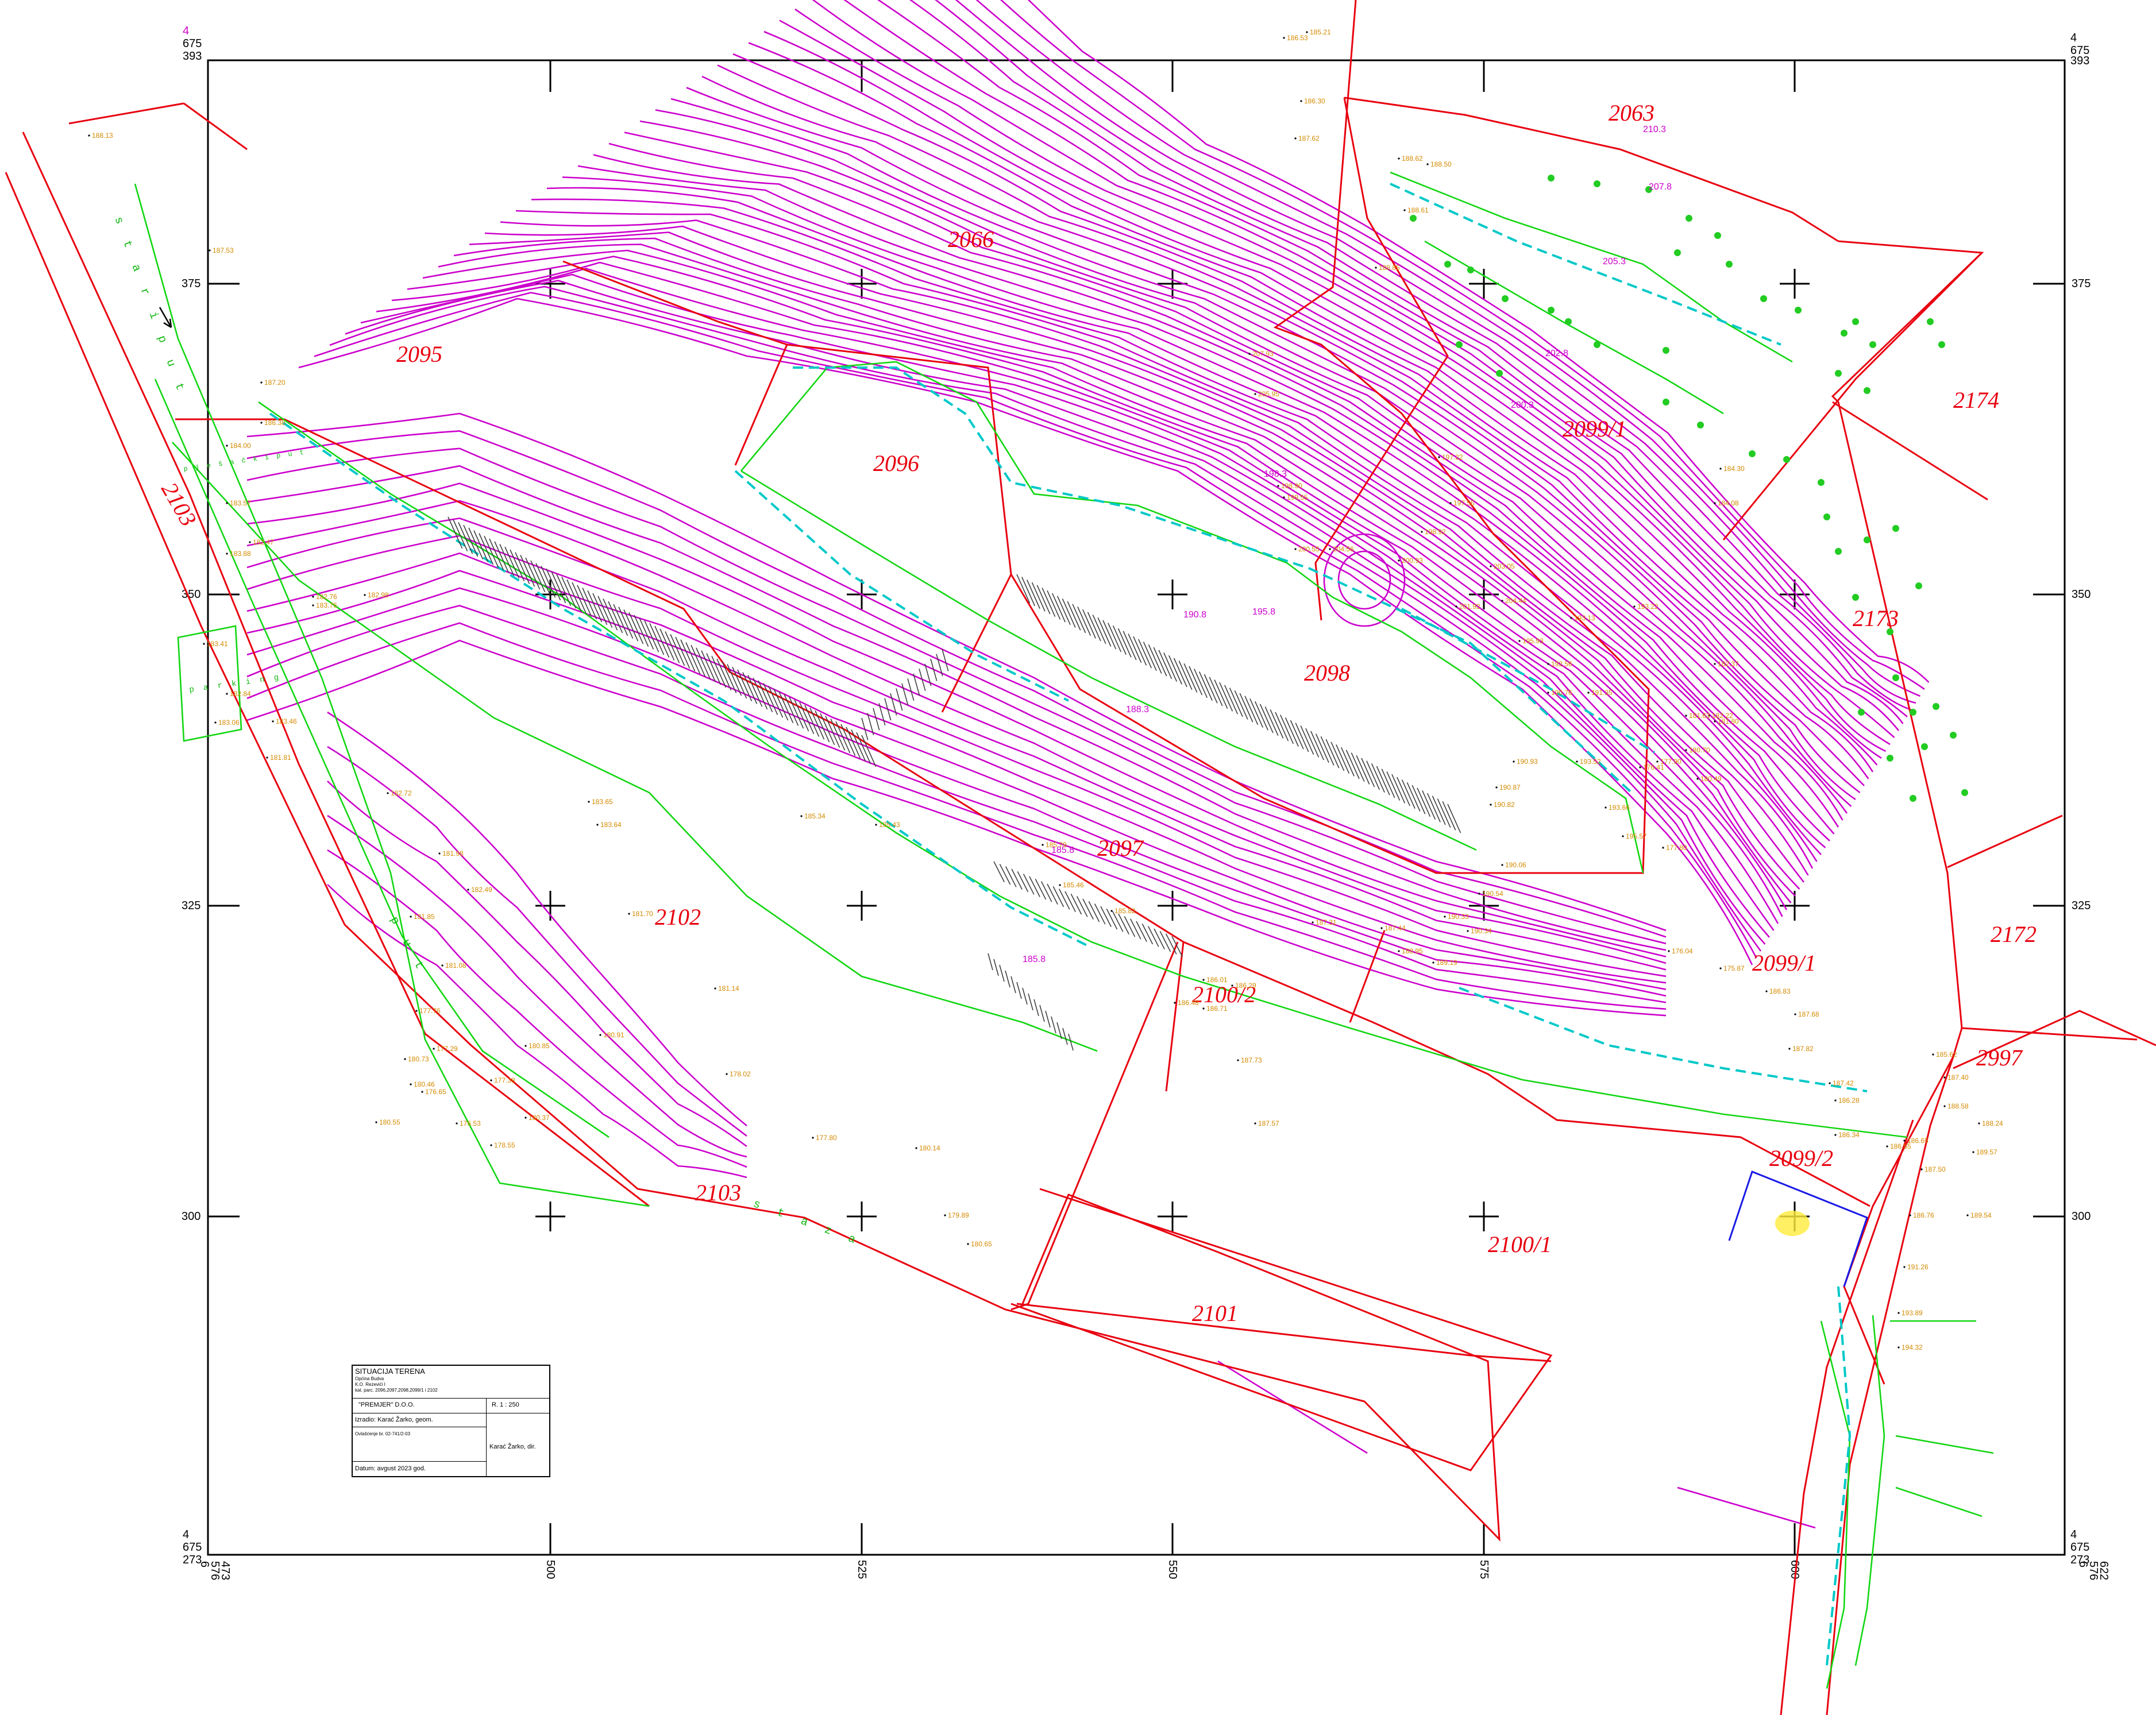 Image resolution: width=2156 pixels, height=1715 pixels. I want to click on svg-text: 186.55, so click(1900, 1146).